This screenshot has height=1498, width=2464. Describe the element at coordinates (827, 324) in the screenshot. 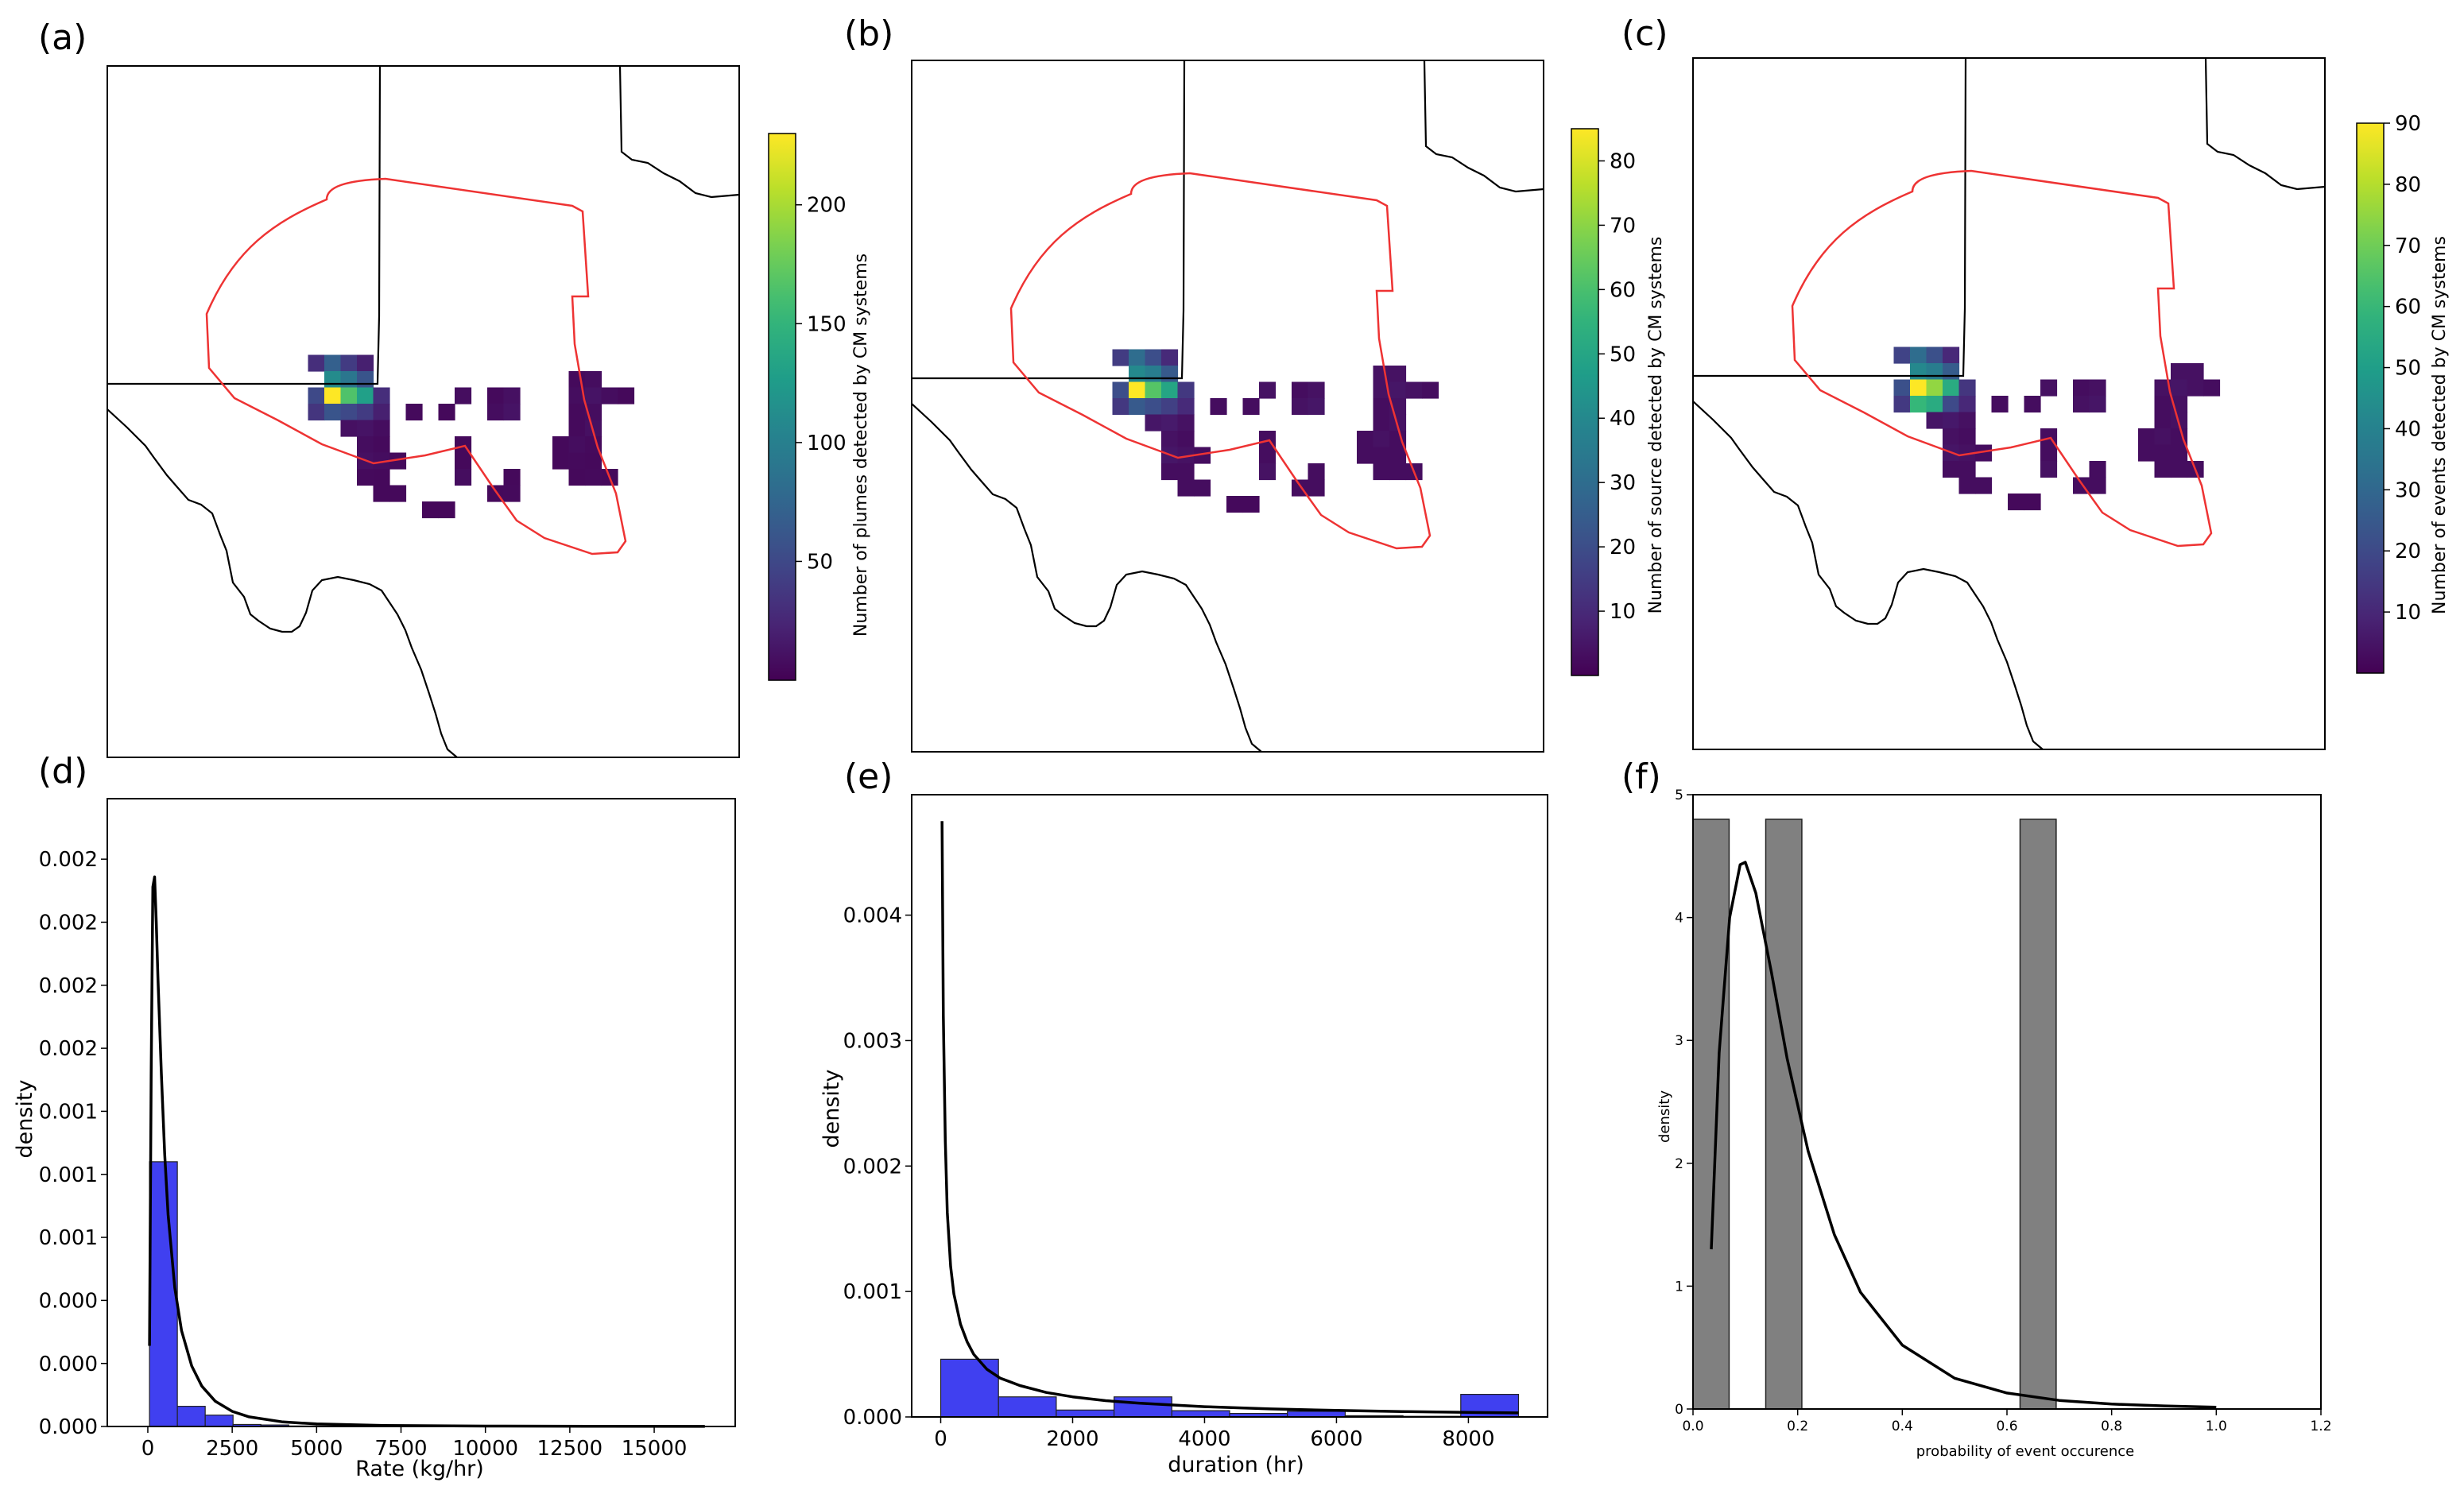

I see `colorbar-tick-label: 150` at that location.